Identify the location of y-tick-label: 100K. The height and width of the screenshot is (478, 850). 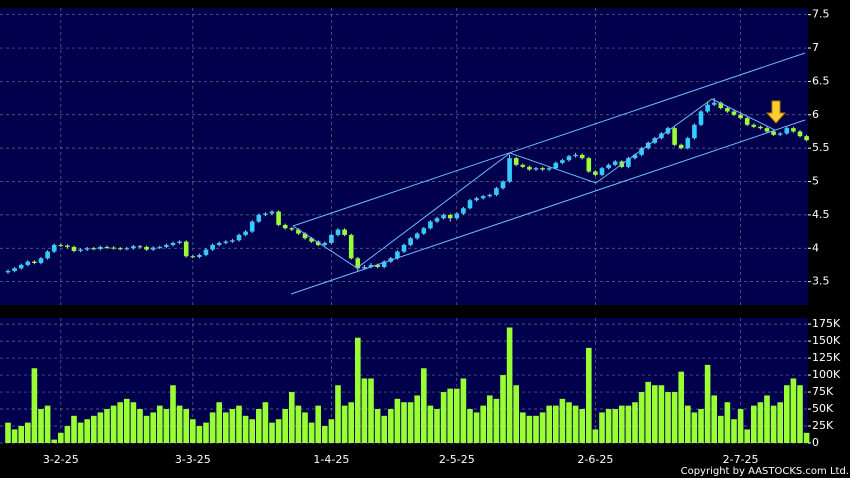
(826, 374).